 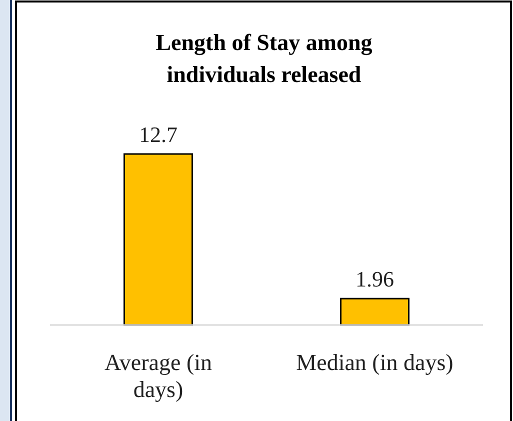 I want to click on x-tick-label: Average (in days), so click(x=158, y=376).